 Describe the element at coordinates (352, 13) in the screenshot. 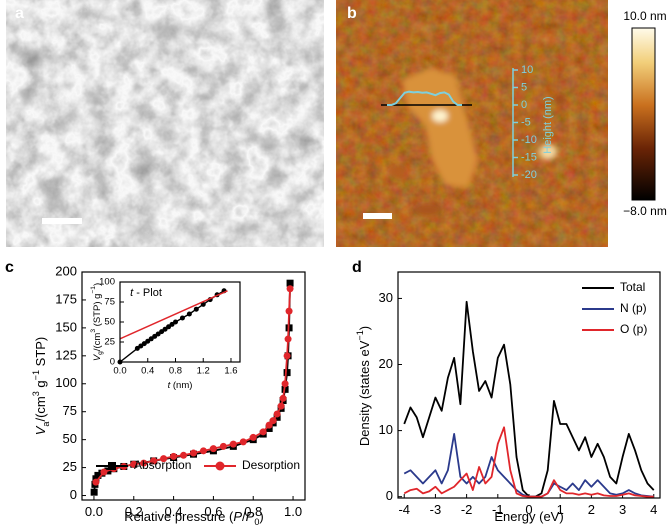

I see `panel-label: b` at that location.